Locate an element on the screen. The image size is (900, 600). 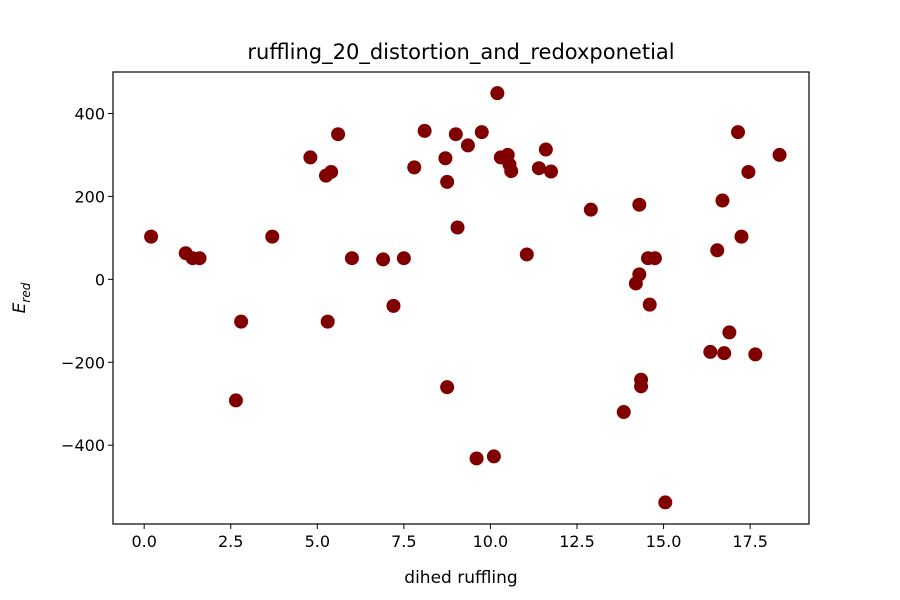
x-tick-label: 0.0 is located at coordinates (143, 541).